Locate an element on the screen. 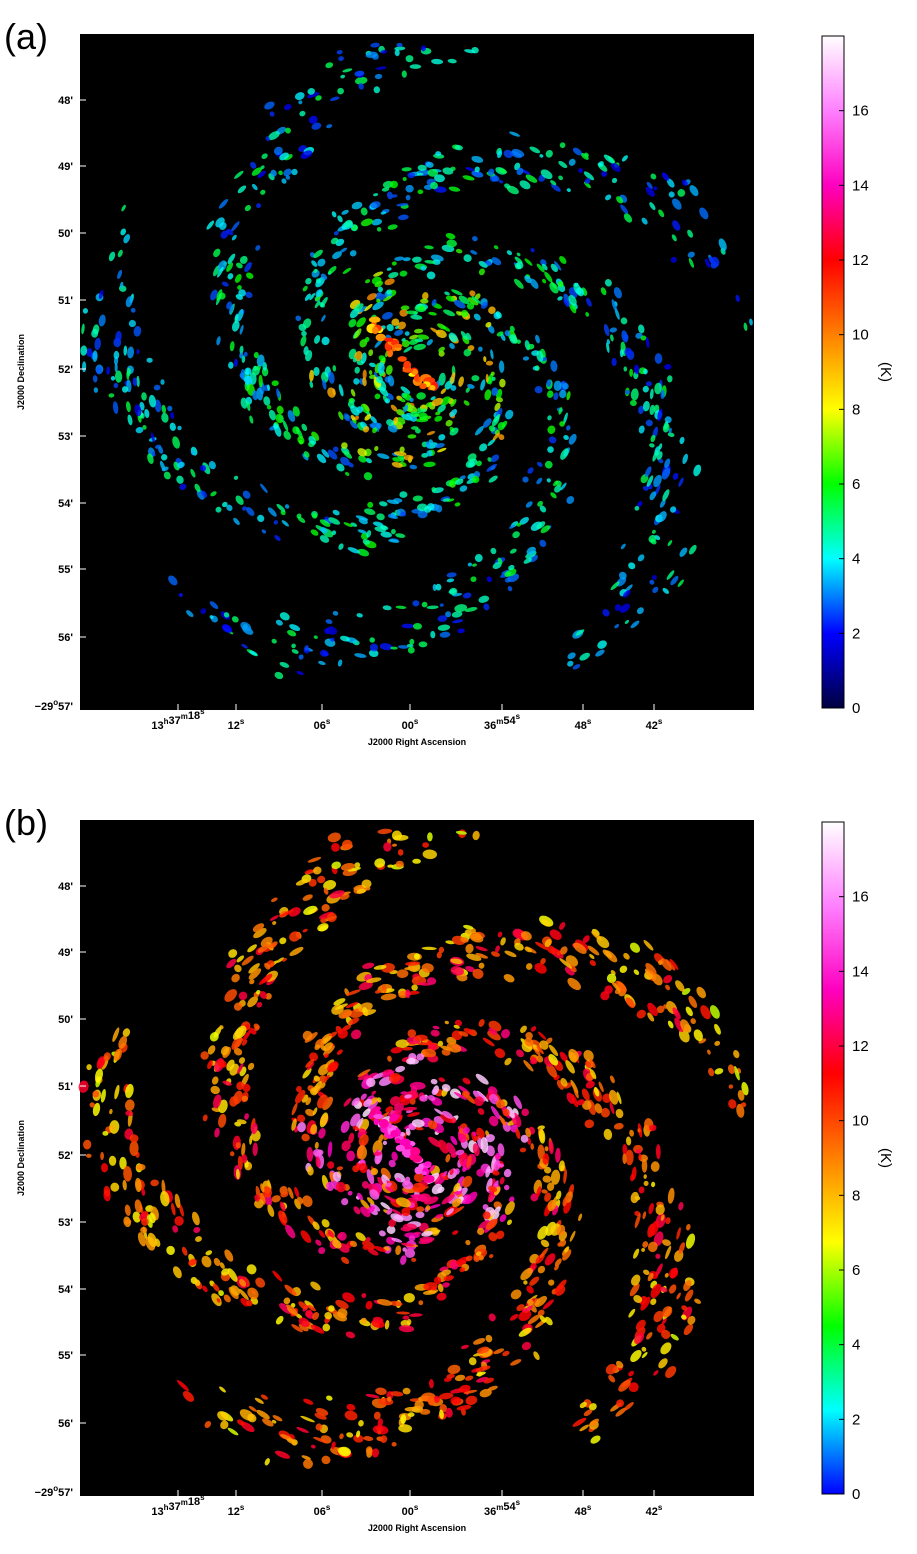 Image resolution: width=917 pixels, height=1554 pixels. y-origin-tick-label: −29o57' is located at coordinates (54, 1491).